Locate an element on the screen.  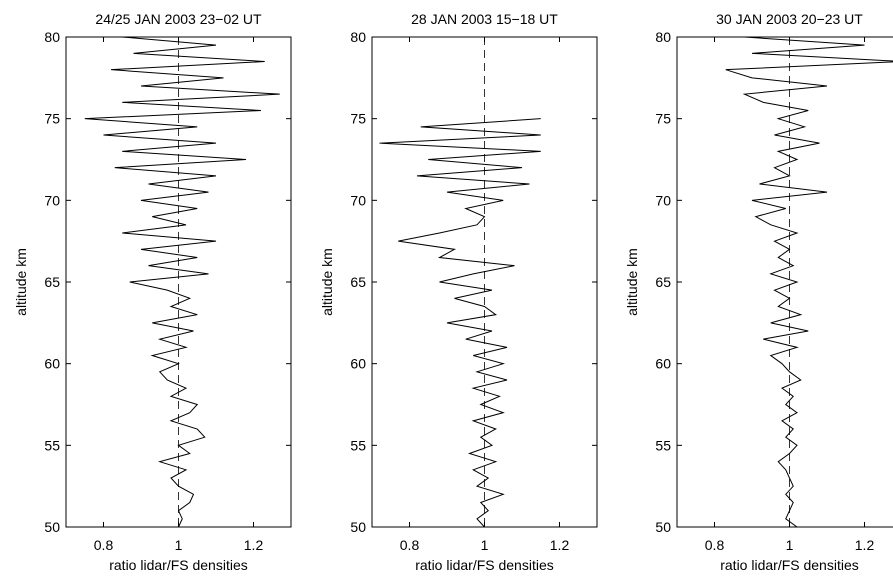
panel-title: 24/25 JAN 2003 23−02 UT is located at coordinates (178, 19).